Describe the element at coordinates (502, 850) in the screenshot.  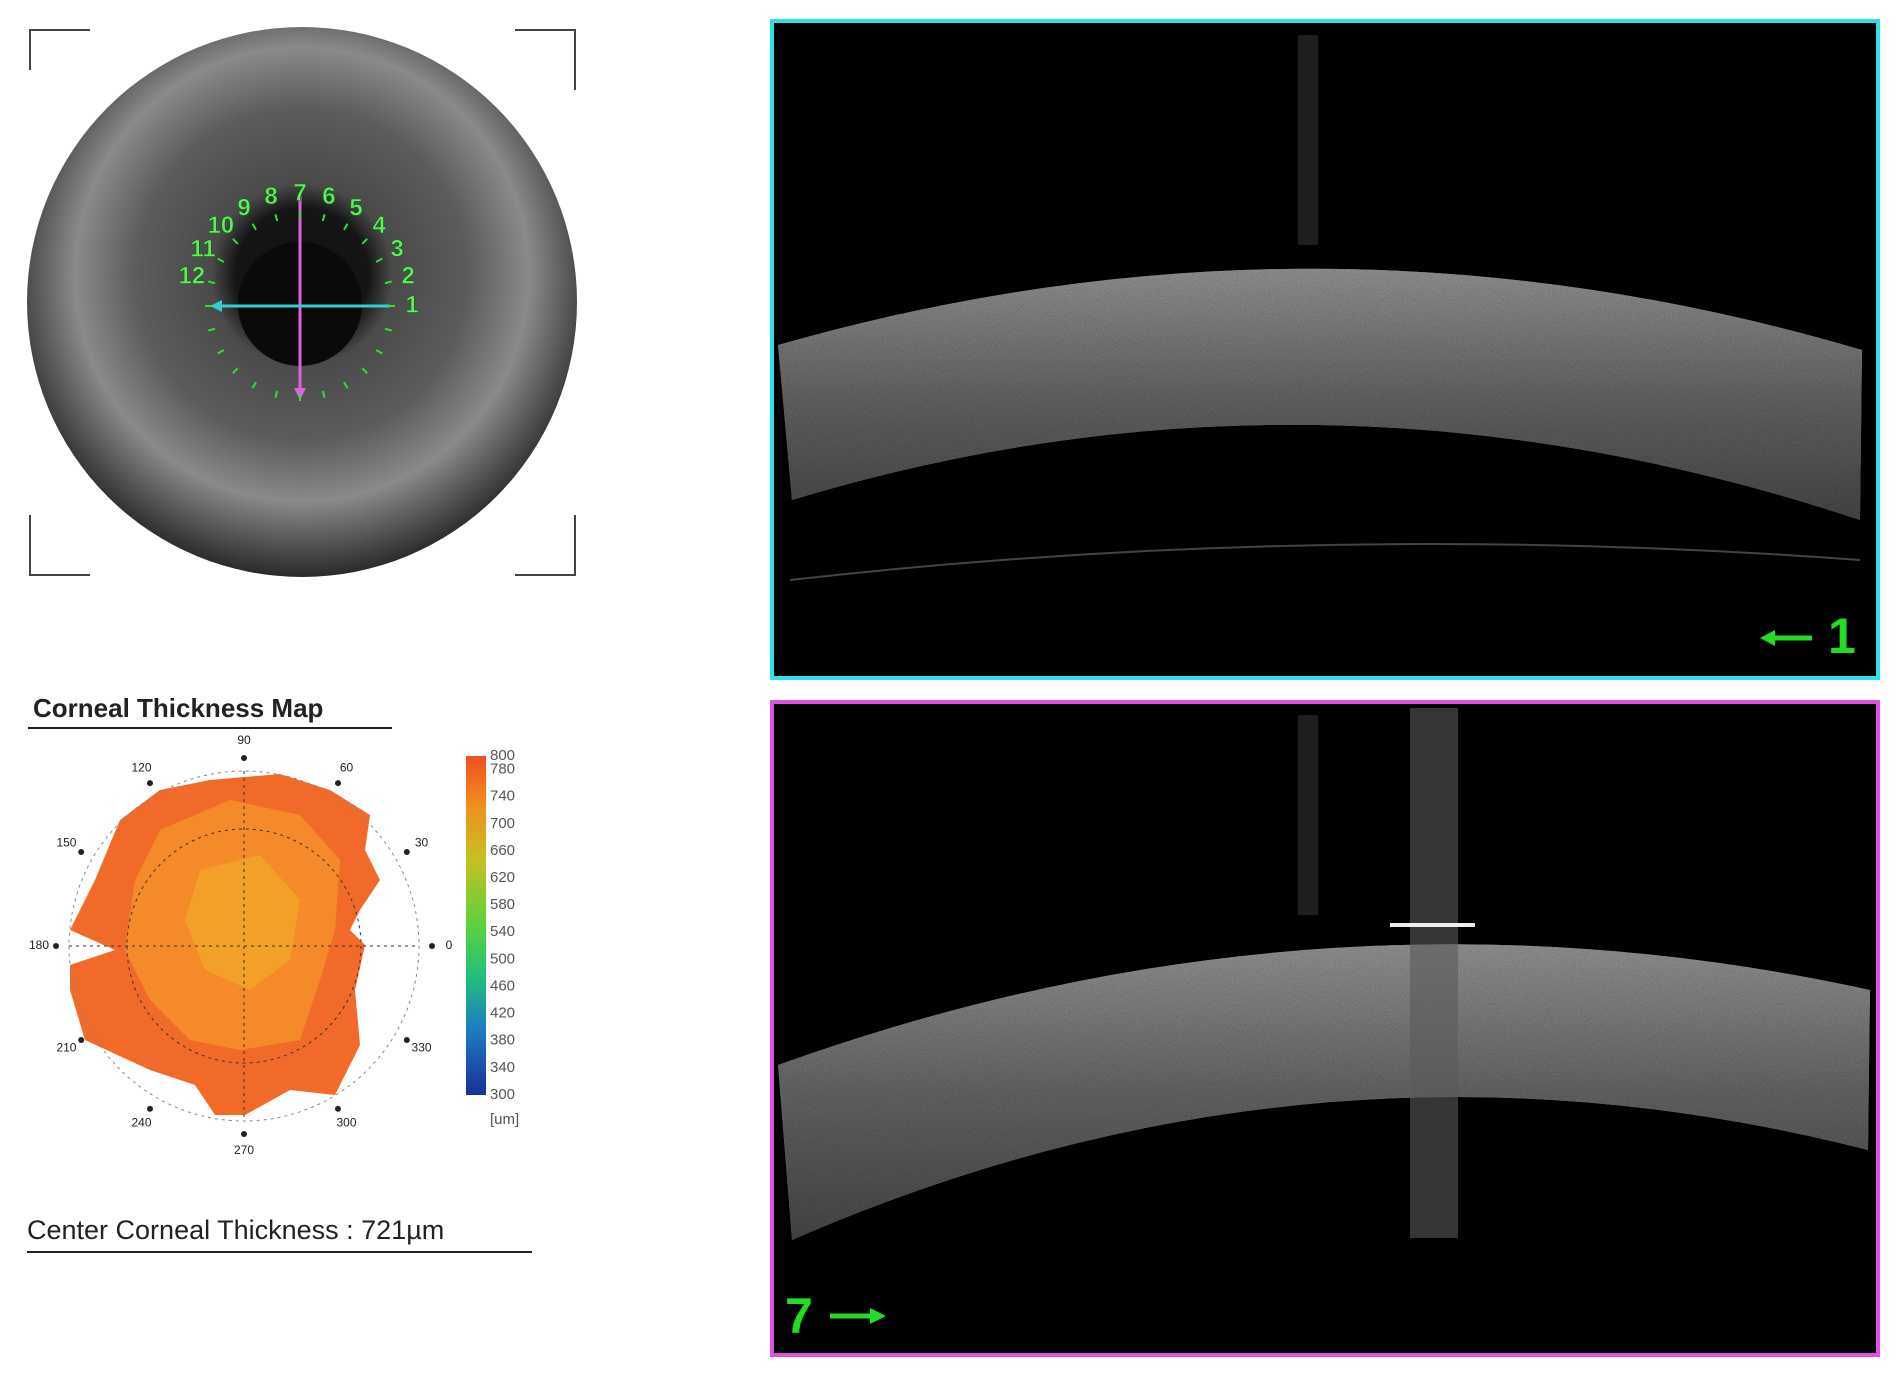
I see `colorbar-label: 660` at that location.